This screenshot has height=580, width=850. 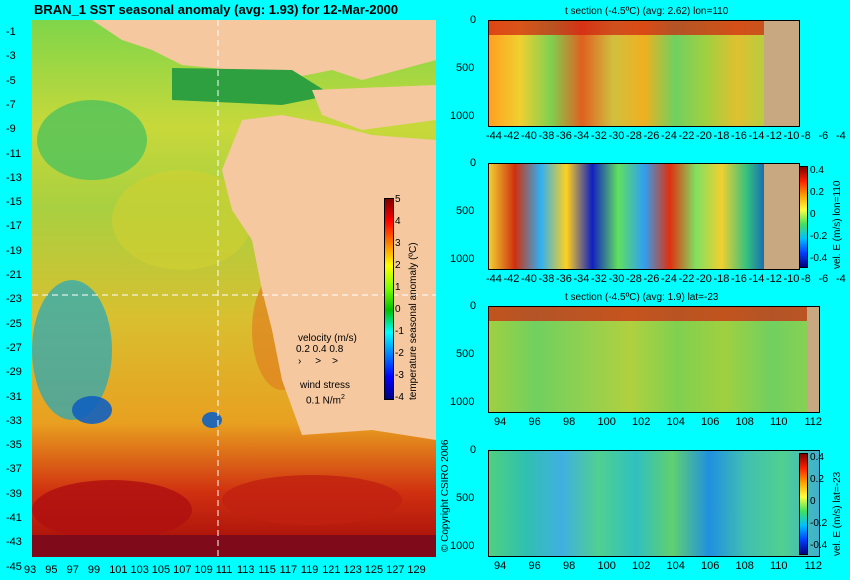 I want to click on colorbar-tick: 0, so click(x=398, y=309).